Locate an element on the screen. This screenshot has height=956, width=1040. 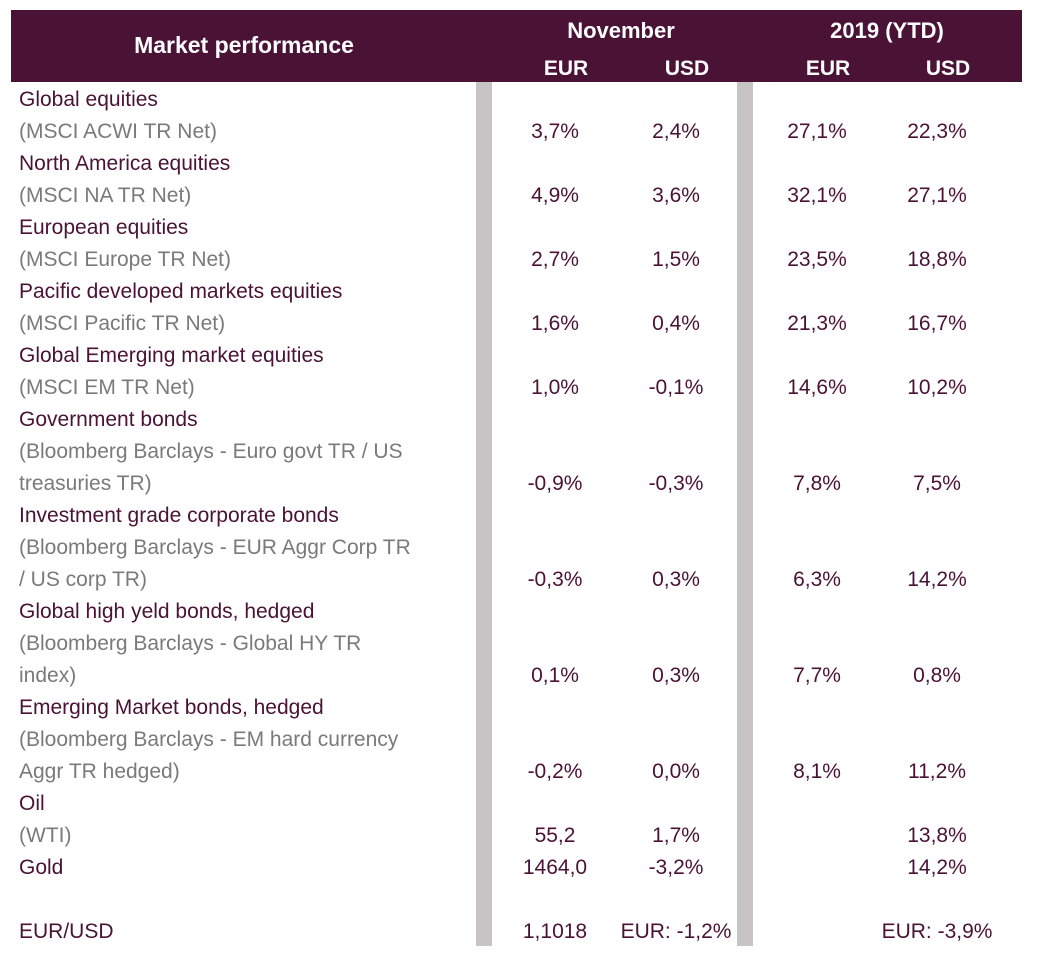
value-nov-eur: 1,0% is located at coordinates (555, 387).